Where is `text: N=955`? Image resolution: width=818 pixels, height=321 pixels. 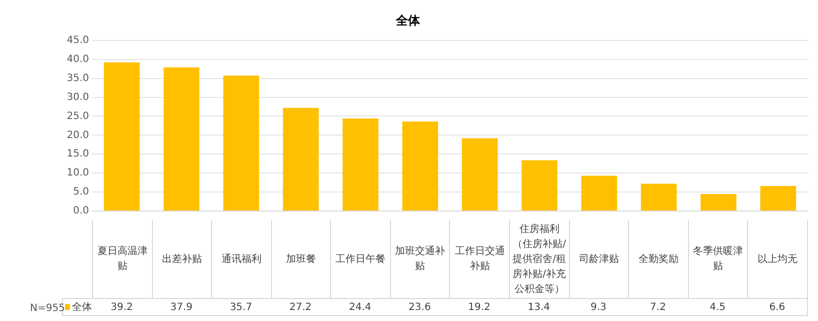 text: N=955 is located at coordinates (47, 308).